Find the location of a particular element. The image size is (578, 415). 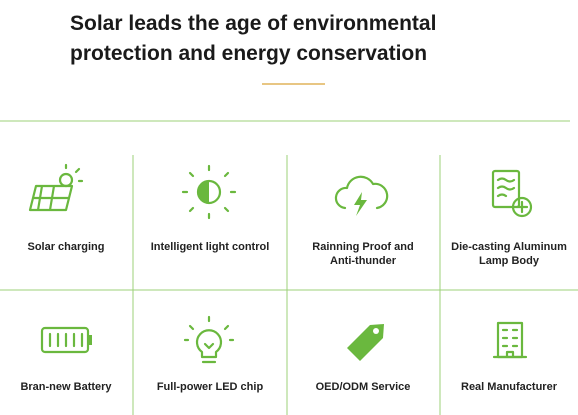

title-line: Solar leads the age of environmental is located at coordinates (253, 23).